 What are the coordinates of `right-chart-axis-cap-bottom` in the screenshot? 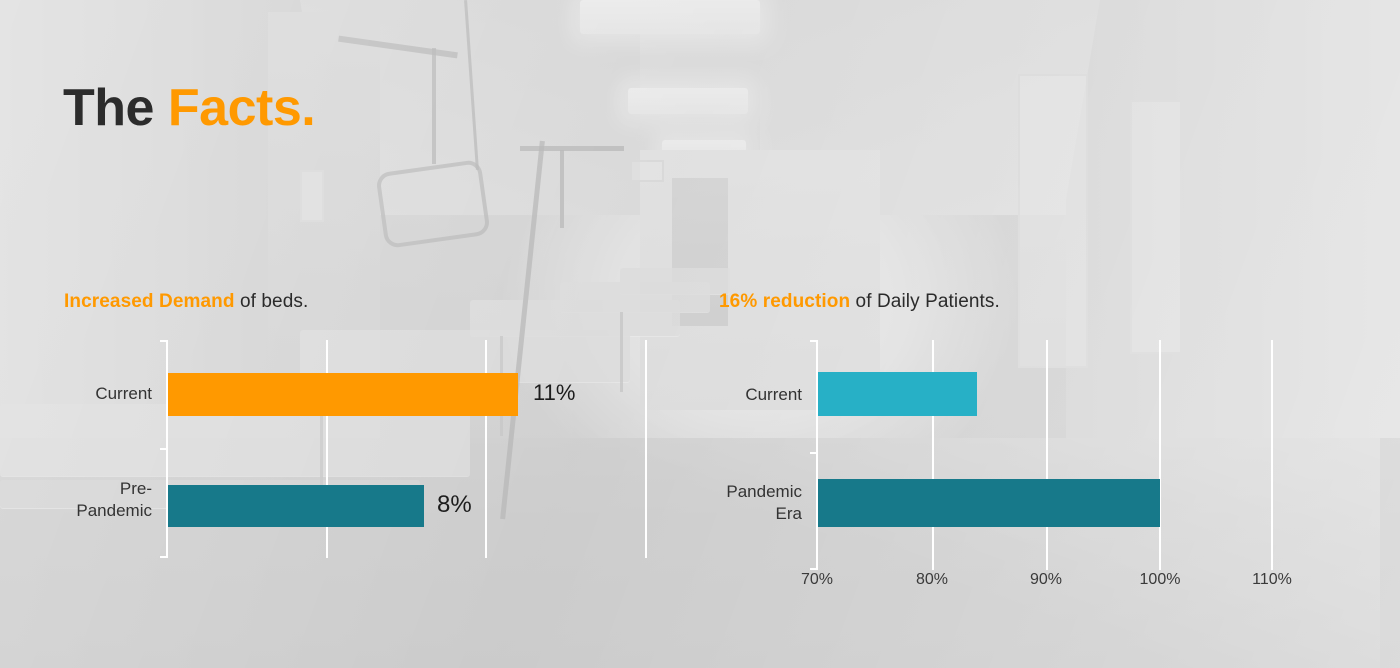 It's located at (814, 569).